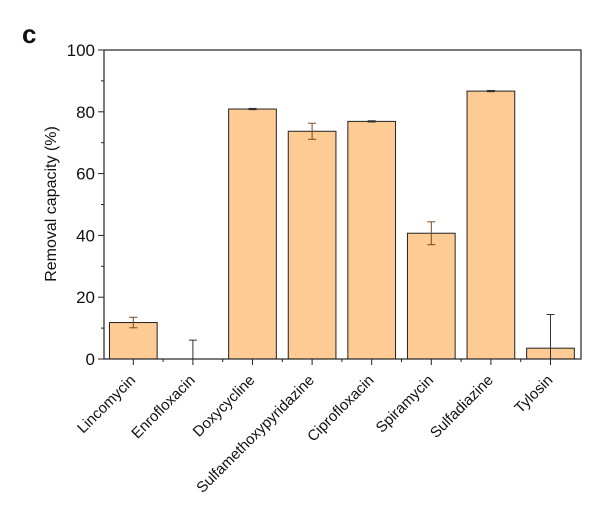 This screenshot has width=615, height=523. Describe the element at coordinates (51, 204) in the screenshot. I see `y-axis-label: Removal capacity (%)` at that location.